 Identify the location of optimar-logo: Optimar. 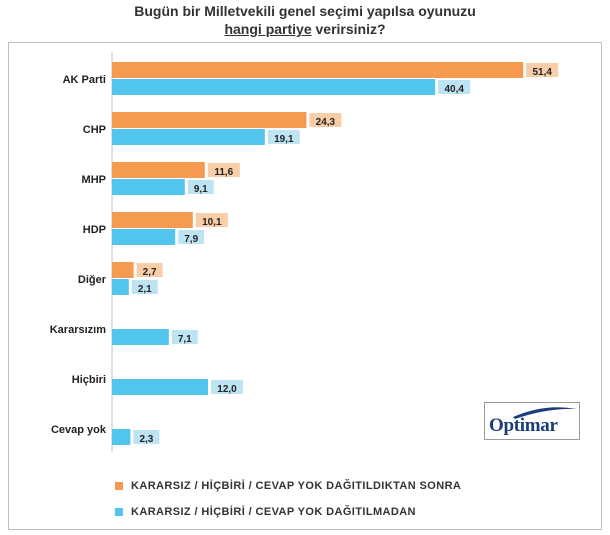
(532, 421).